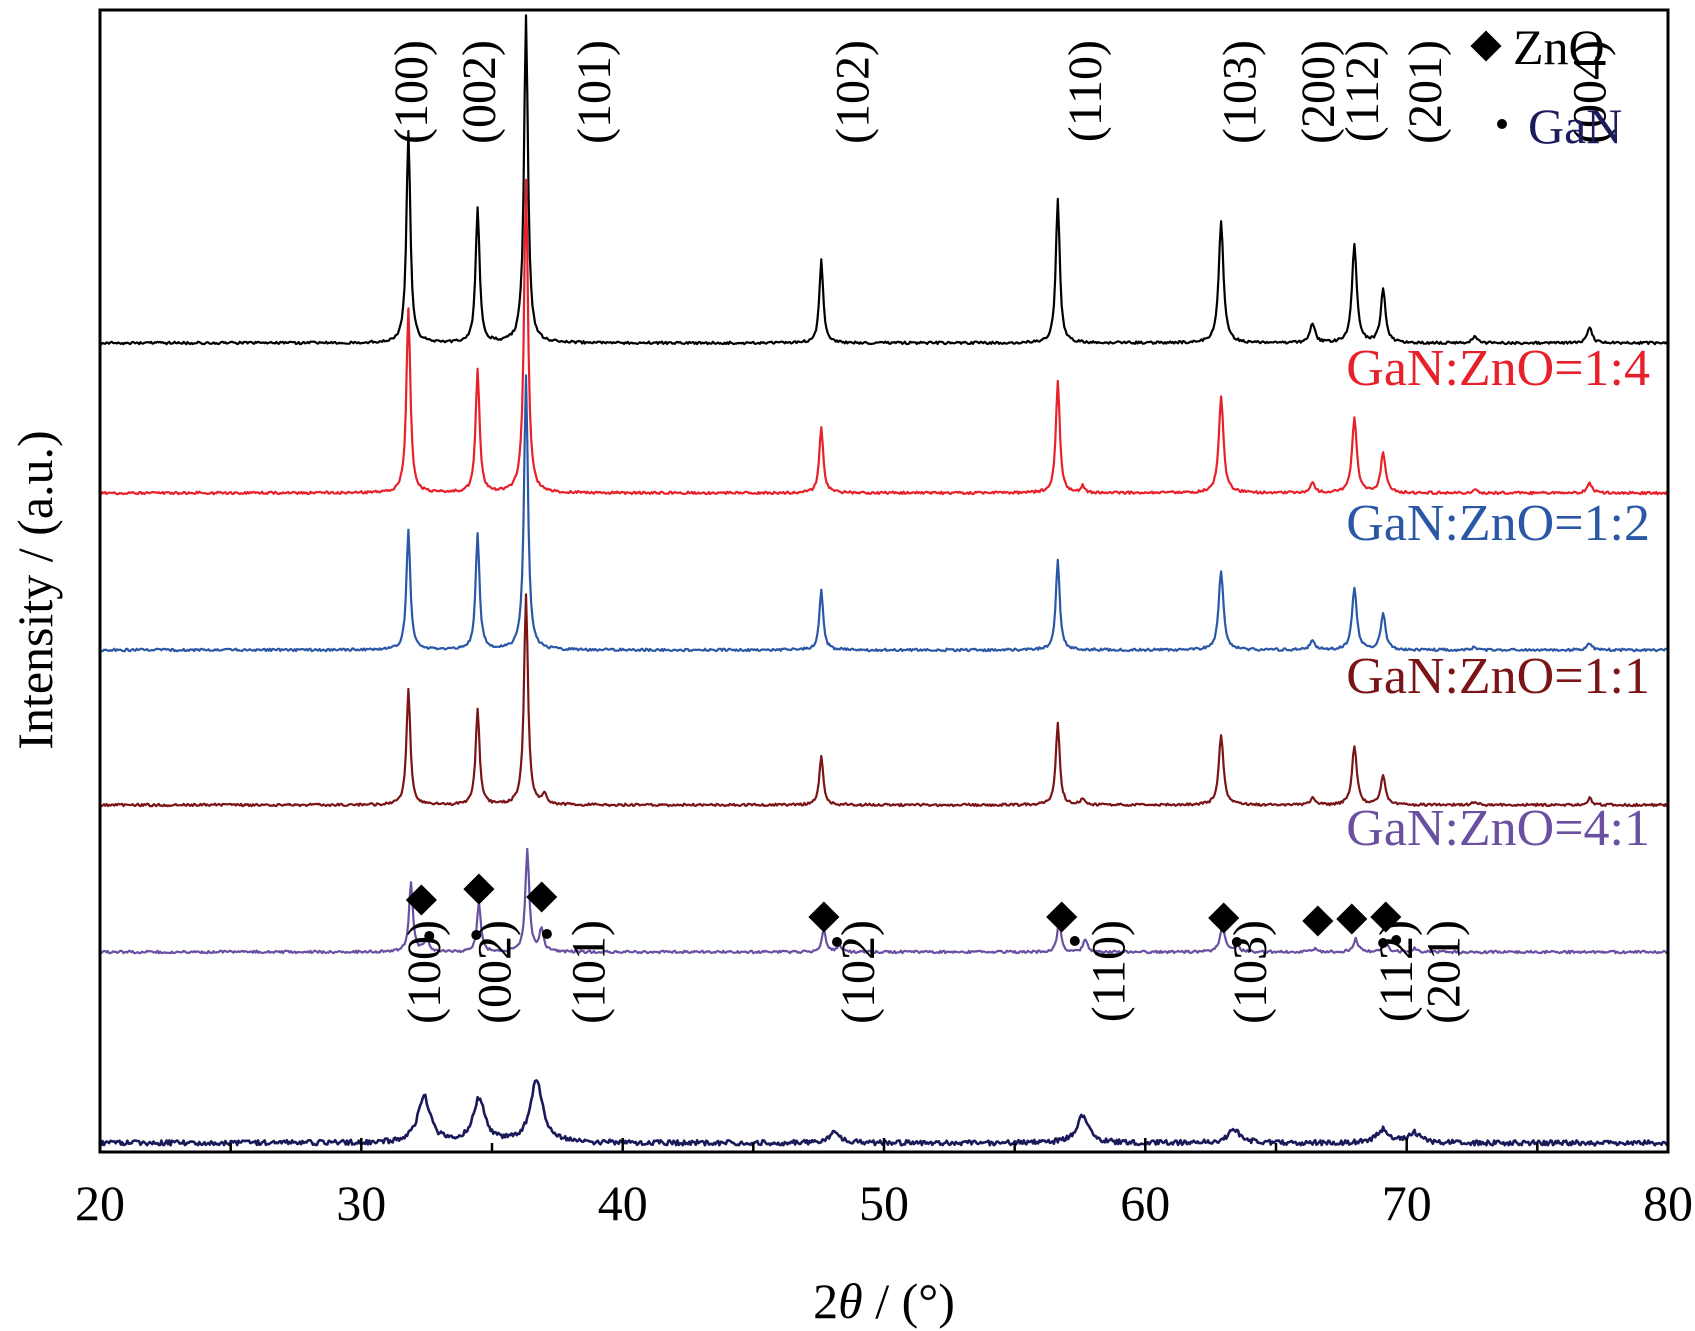 Image resolution: width=1695 pixels, height=1331 pixels. Describe the element at coordinates (850, 1301) in the screenshot. I see `x-axis-label-symbol: θ` at that location.